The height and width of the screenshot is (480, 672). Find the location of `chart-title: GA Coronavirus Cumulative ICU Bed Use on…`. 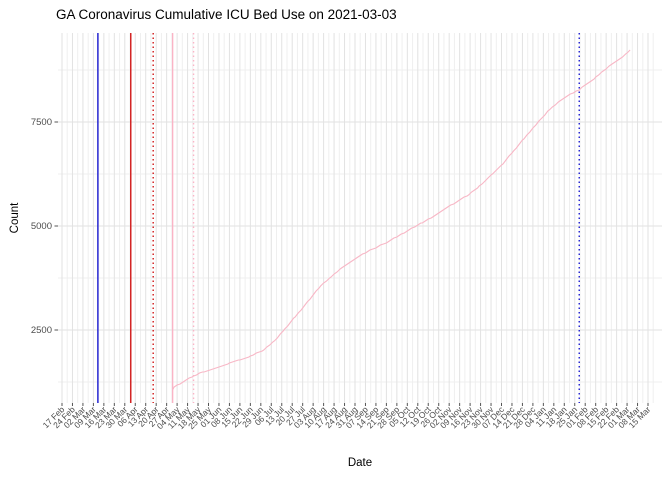

chart-title: GA Coronavirus Cumulative ICU Bed Use on… is located at coordinates (226, 14).